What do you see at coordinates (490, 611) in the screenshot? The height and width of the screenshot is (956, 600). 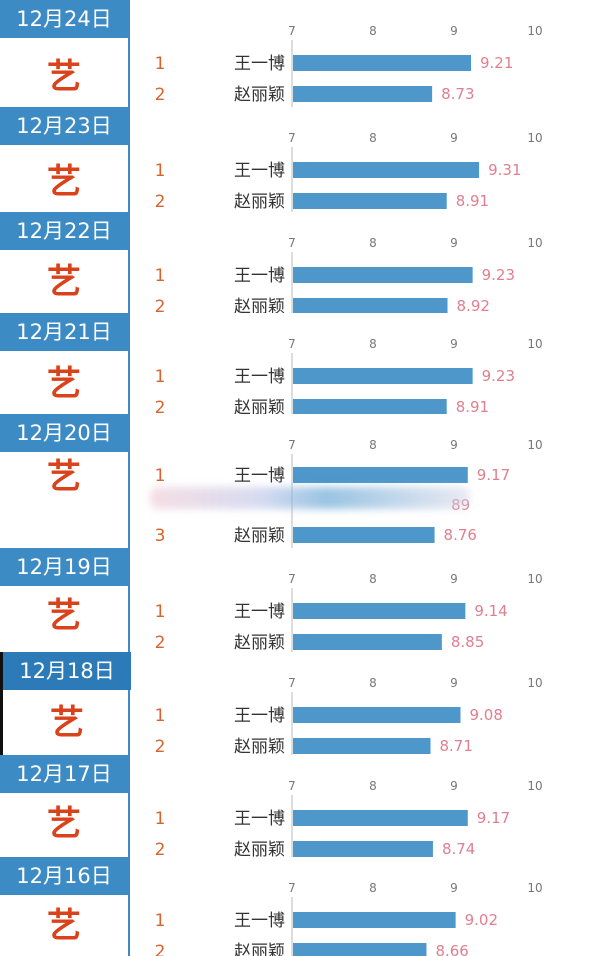 I see `value-label: 9.14` at bounding box center [490, 611].